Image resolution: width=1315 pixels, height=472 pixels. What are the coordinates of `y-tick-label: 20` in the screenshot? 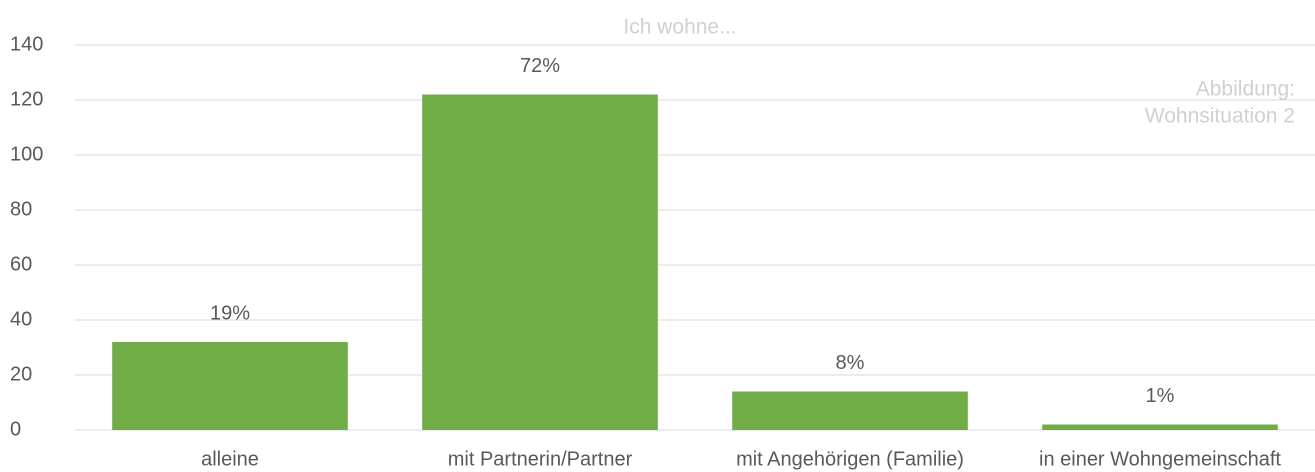 It's located at (21, 374).